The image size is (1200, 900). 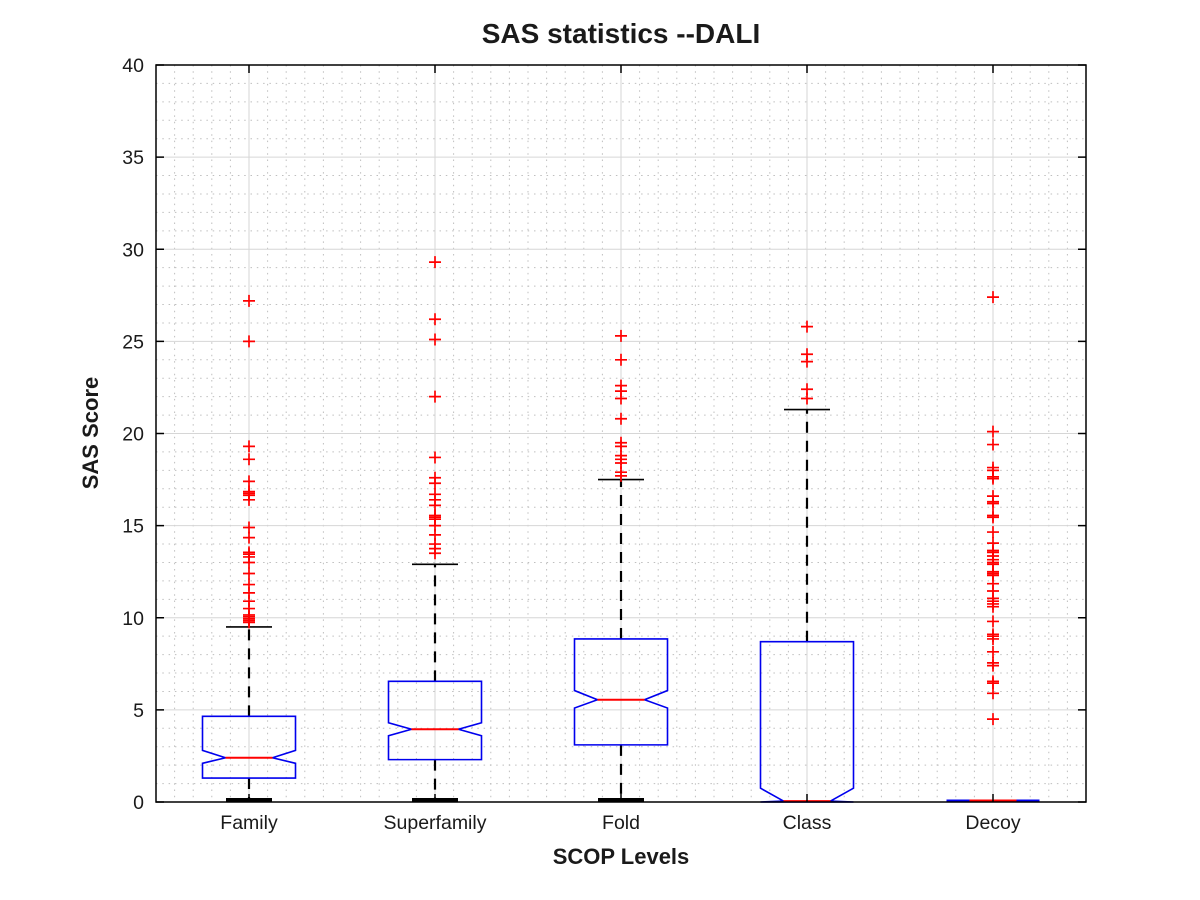 I want to click on x-category-label: Decoy, so click(x=993, y=823).